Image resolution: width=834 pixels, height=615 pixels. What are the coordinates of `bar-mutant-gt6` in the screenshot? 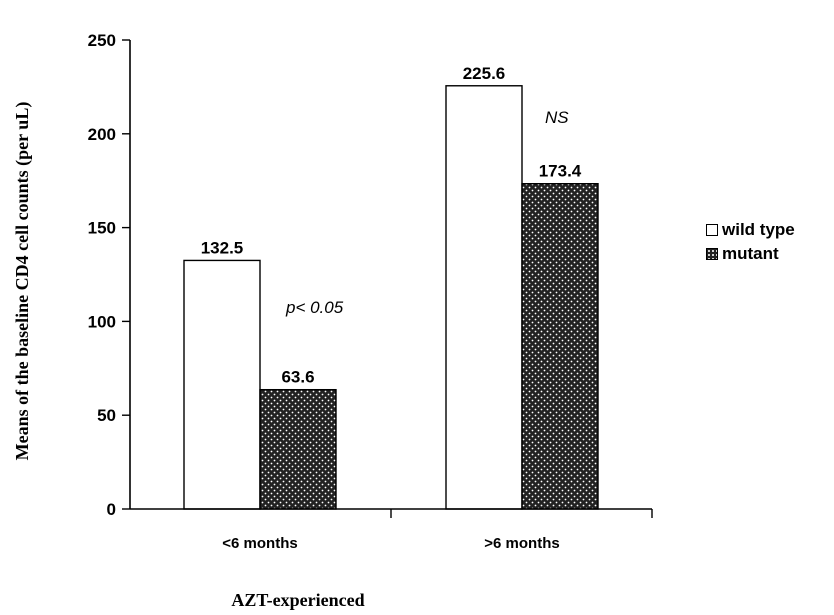 It's located at (560, 346).